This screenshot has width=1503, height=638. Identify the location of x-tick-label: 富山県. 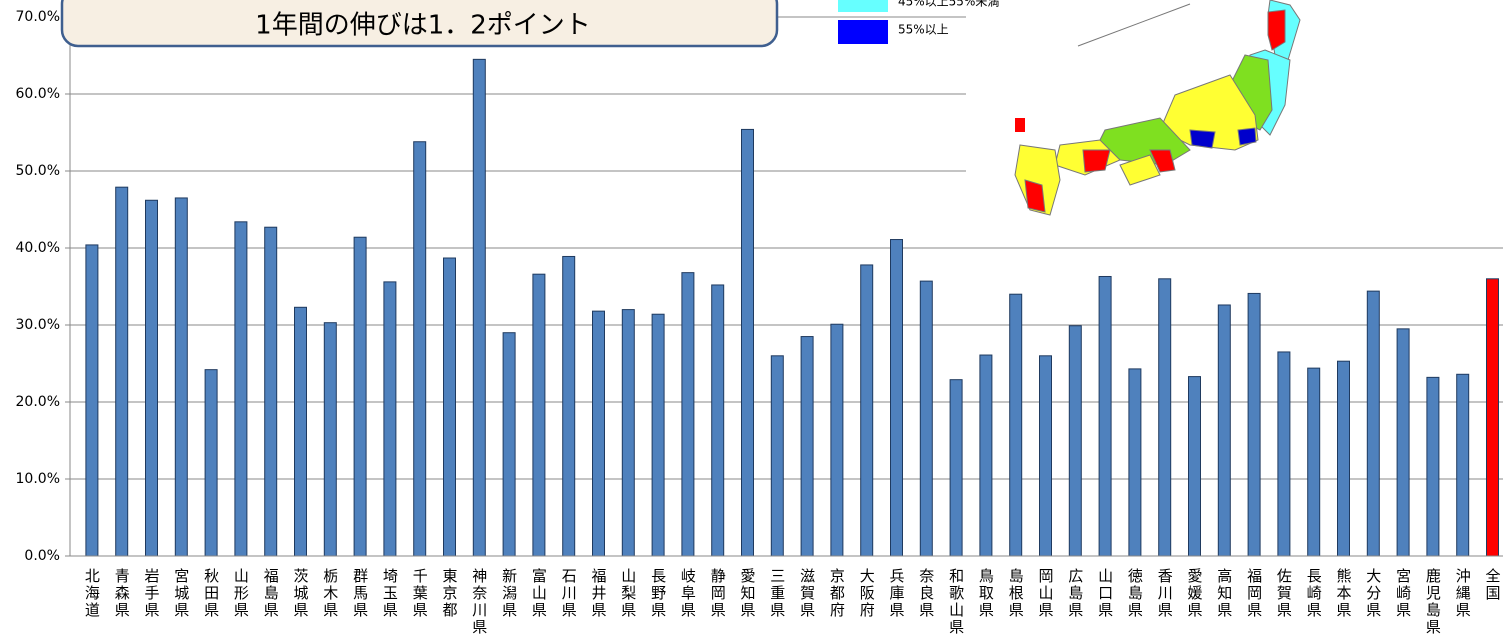
(539, 593).